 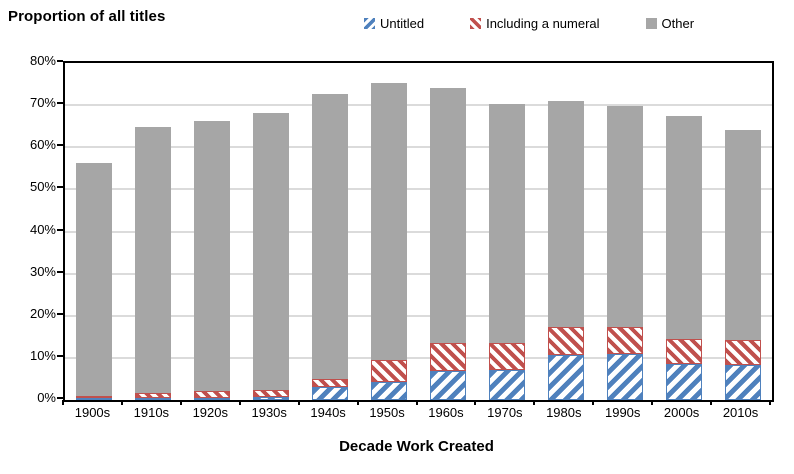 I want to click on y-tick-label: 10%, so click(x=42, y=355).